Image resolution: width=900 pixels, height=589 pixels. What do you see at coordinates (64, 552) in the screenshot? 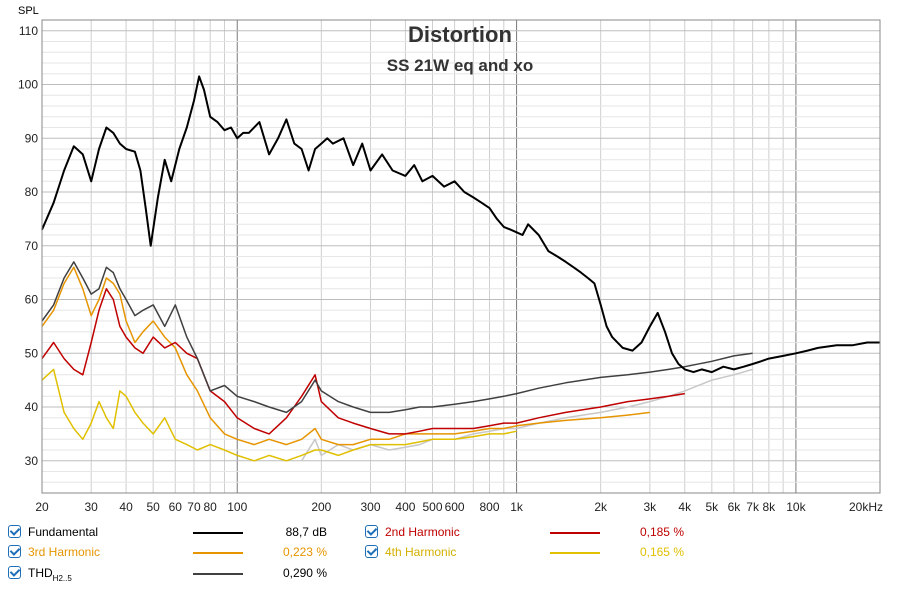
I see `legend-label: 3rd Harmonic` at bounding box center [64, 552].